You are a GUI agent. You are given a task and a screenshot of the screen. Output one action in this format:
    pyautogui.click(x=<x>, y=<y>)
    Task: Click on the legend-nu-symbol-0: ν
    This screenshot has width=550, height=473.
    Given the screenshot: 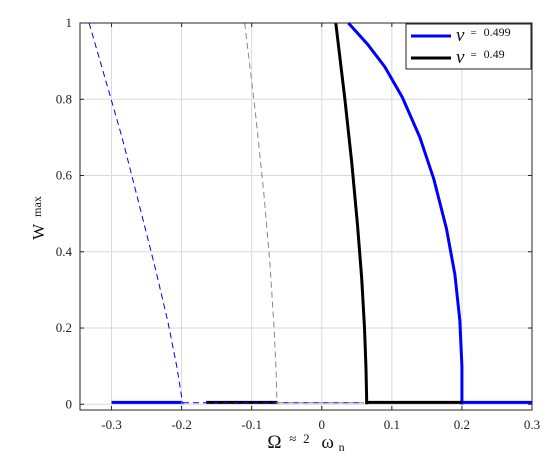 What is the action you would take?
    pyautogui.click(x=460, y=35)
    